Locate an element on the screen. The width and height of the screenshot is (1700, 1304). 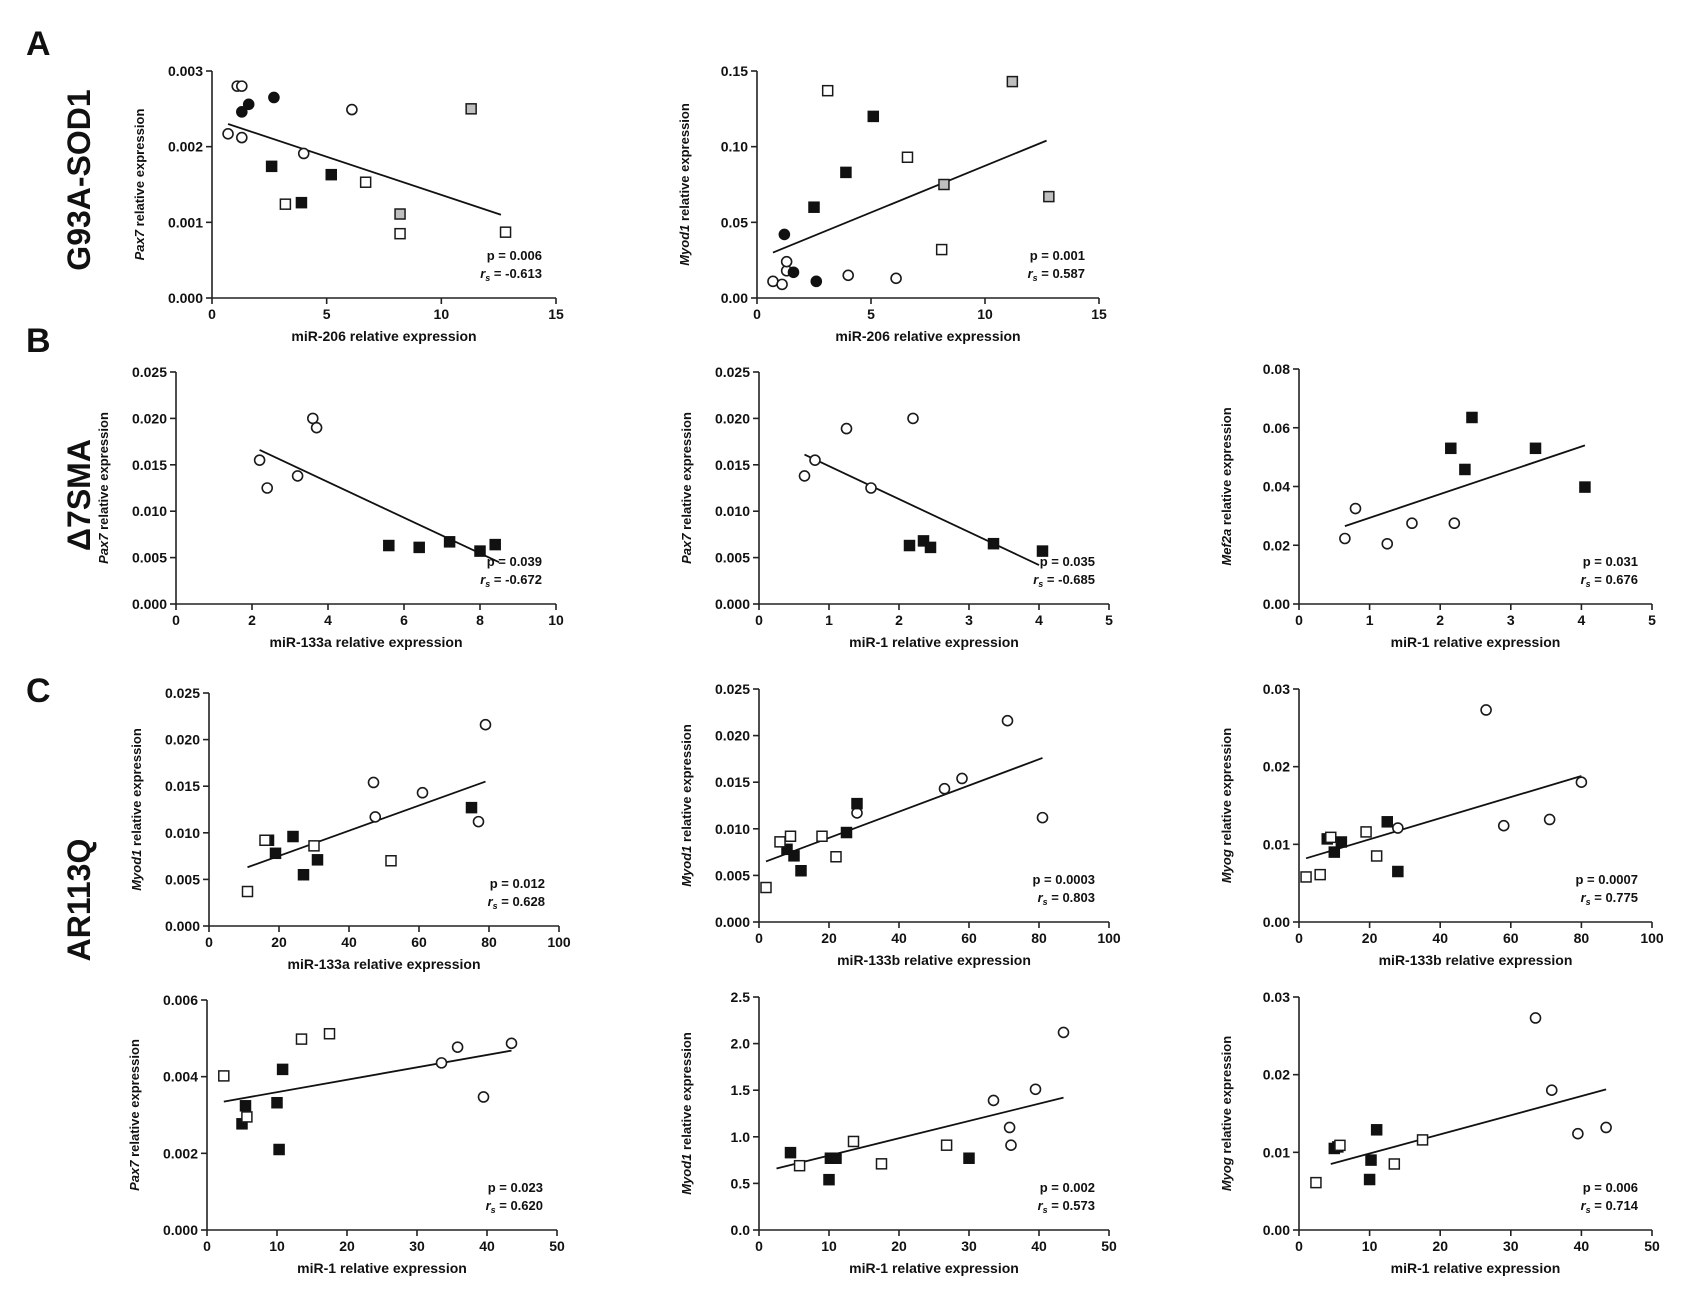
y-tick-label: 0.06 is located at coordinates (1276, 428).